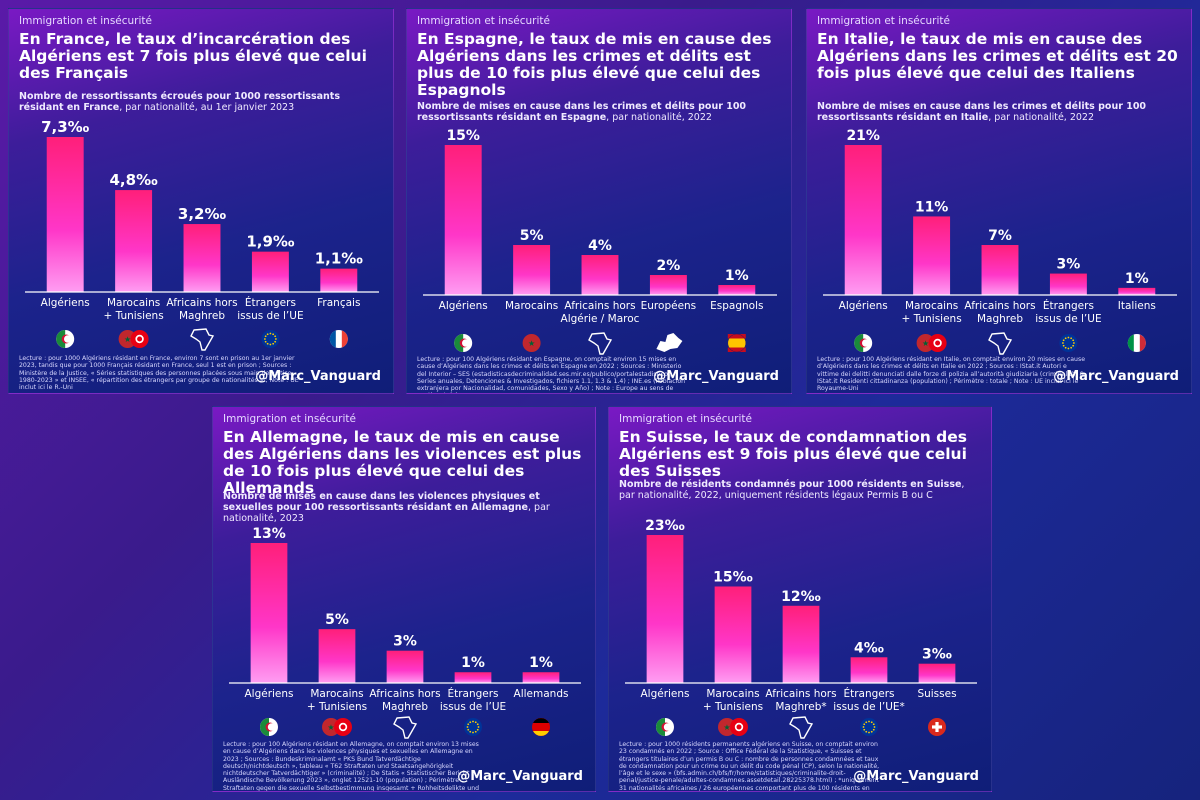 Image resolution: width=1200 pixels, height=800 pixels. What do you see at coordinates (800, 707) in the screenshot?
I see `category-label: Maghreb*` at bounding box center [800, 707].